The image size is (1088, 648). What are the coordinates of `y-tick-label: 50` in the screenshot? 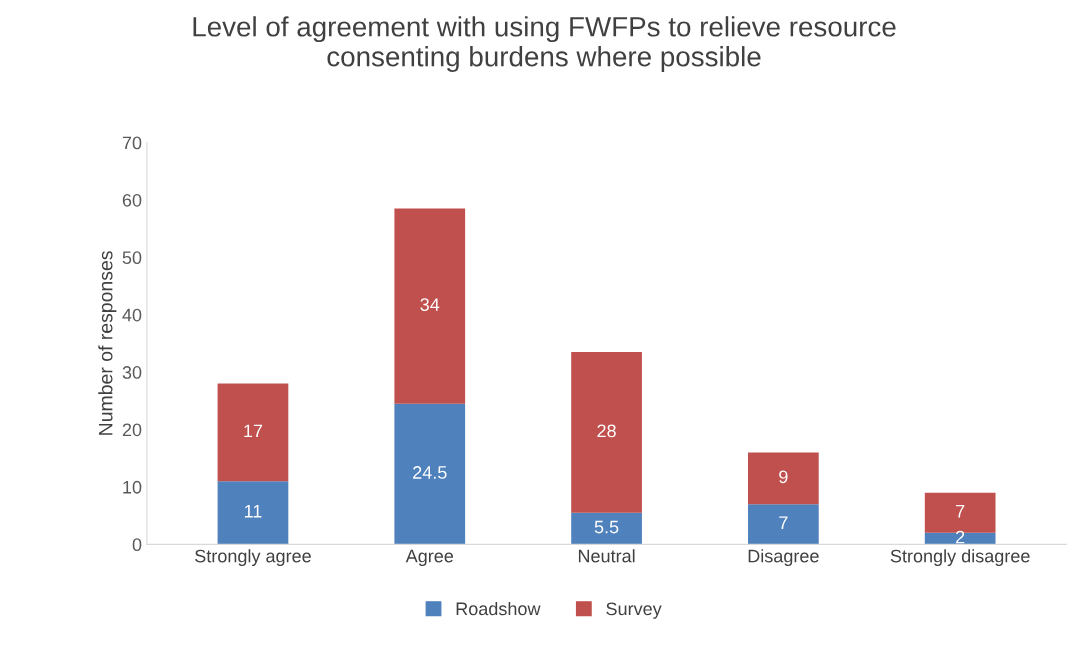 It's located at (132, 258).